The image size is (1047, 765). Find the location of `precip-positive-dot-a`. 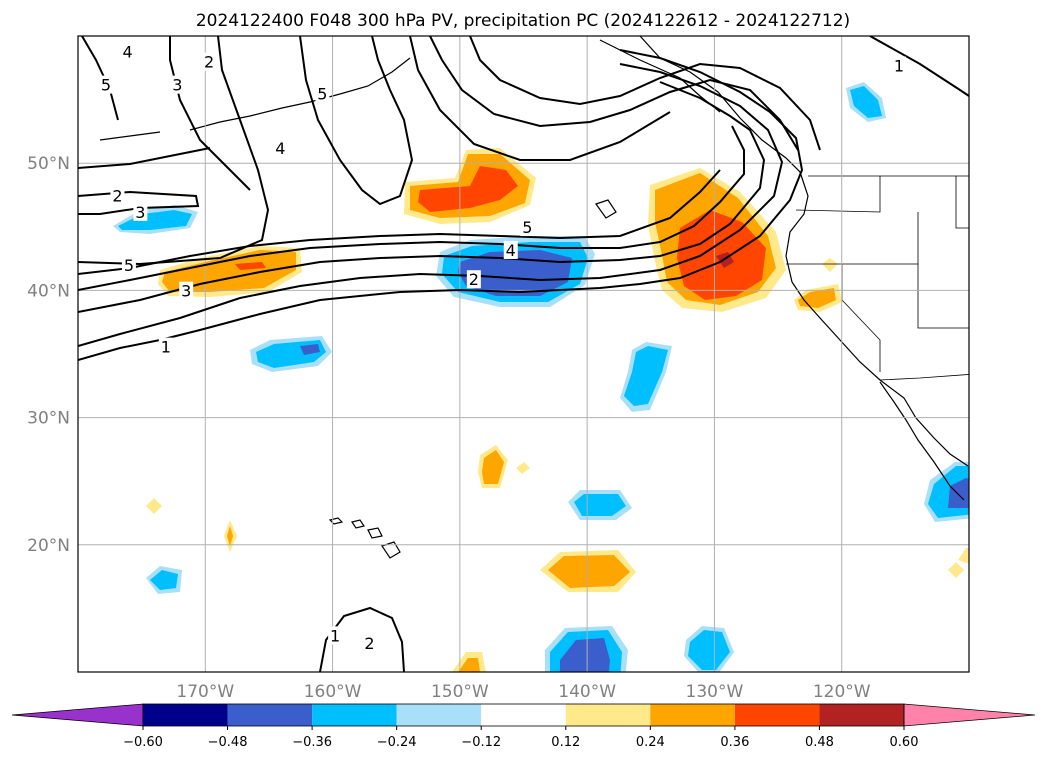

precip-positive-dot-a is located at coordinates (154, 506).